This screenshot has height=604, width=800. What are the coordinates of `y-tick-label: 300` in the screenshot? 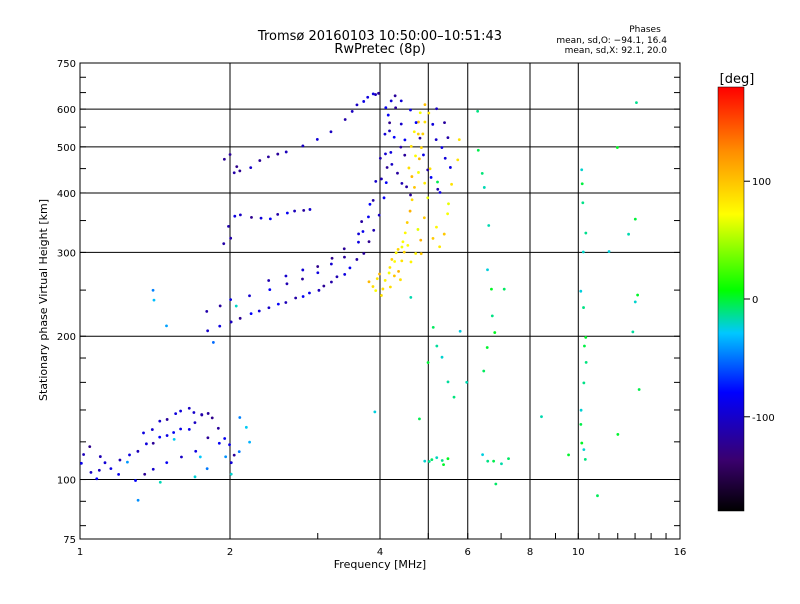 It's located at (66, 253).